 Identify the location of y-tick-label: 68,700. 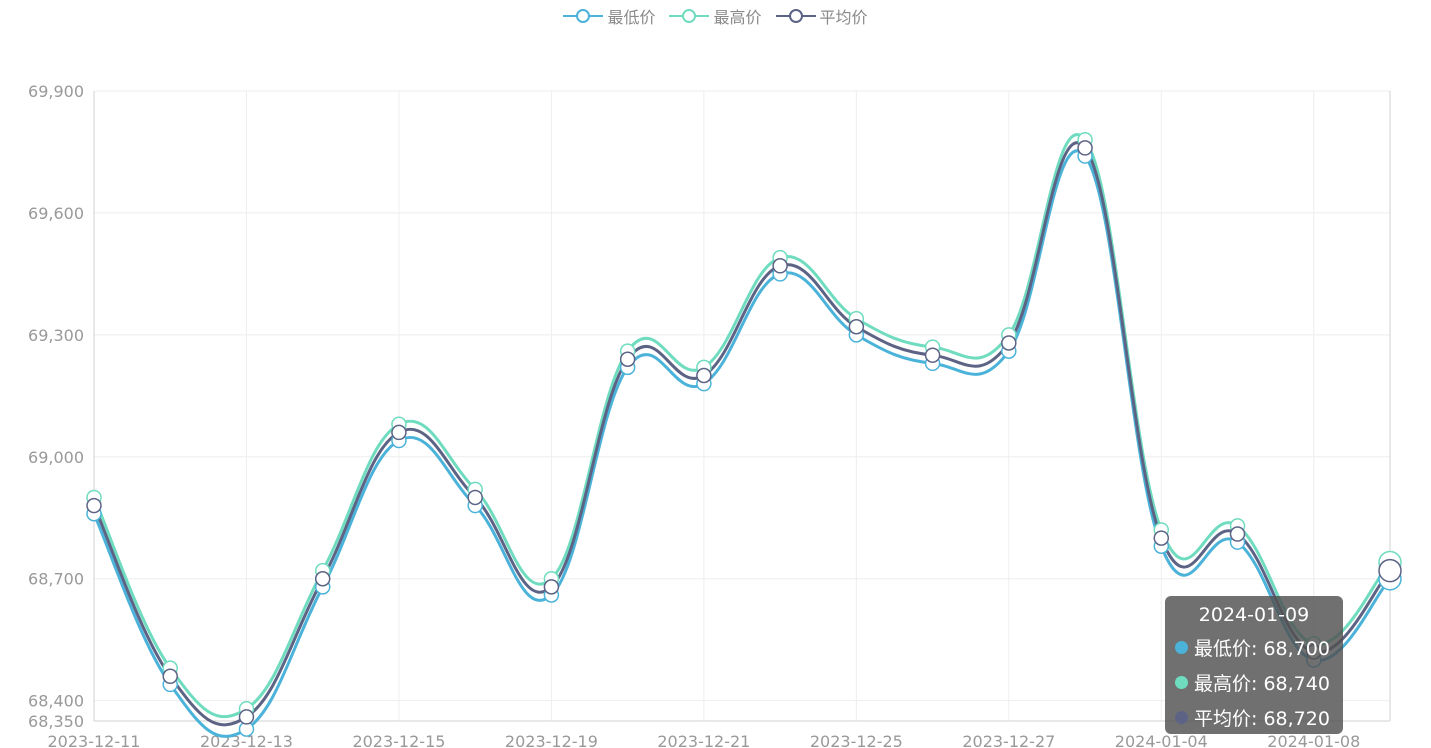
(56, 579).